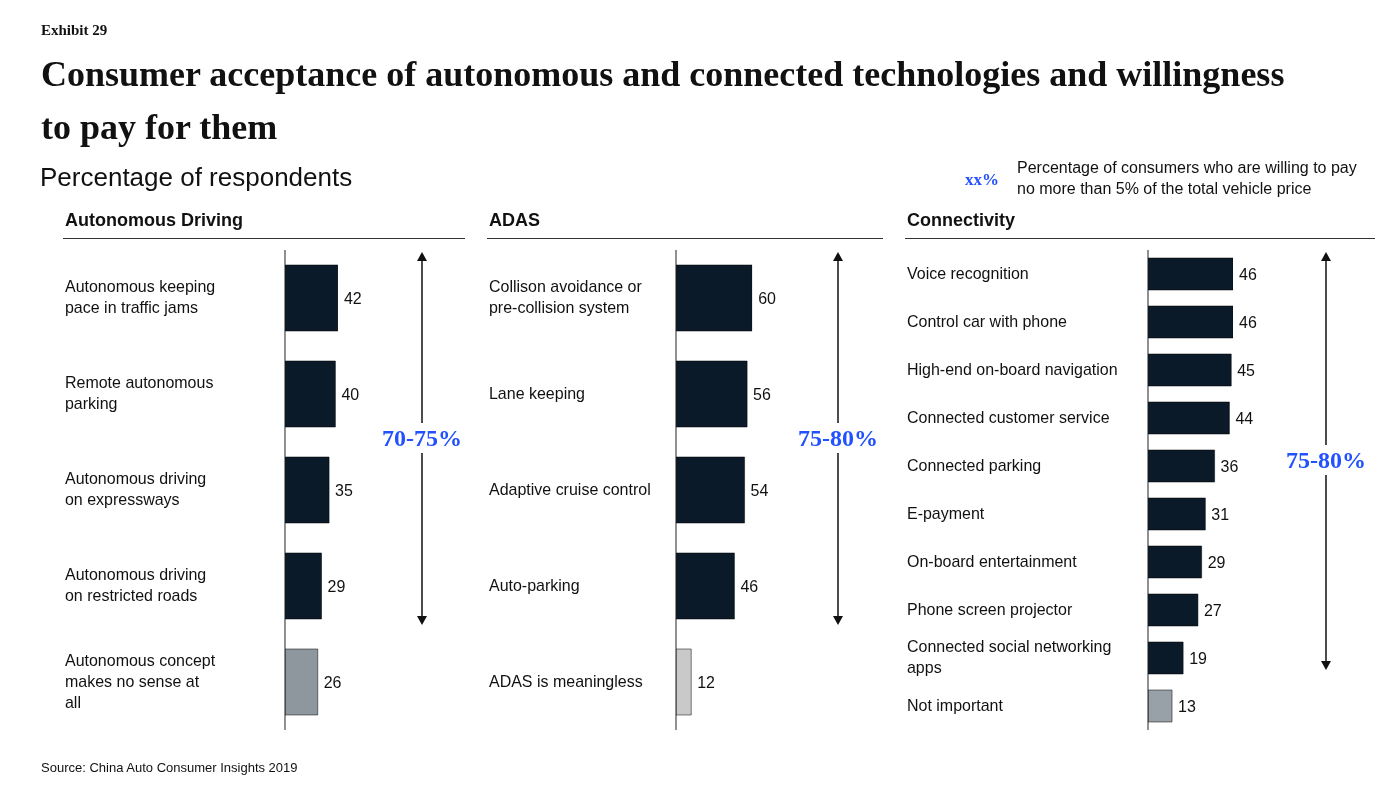 Image resolution: width=1387 pixels, height=809 pixels. Describe the element at coordinates (992, 561) in the screenshot. I see `y-tick-label: On-board entertainment` at that location.